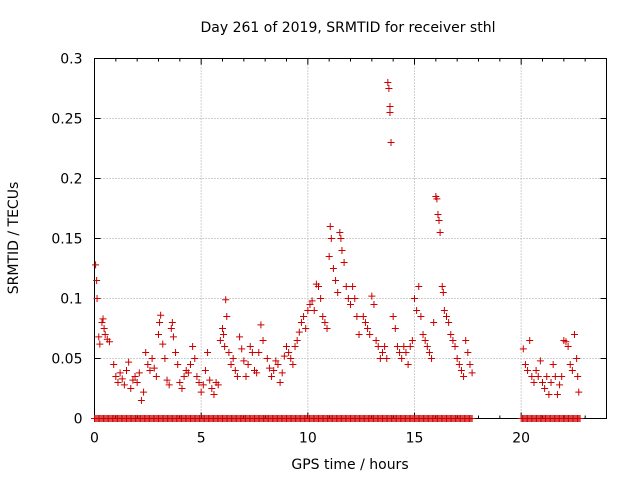 This screenshot has width=640, height=480. Describe the element at coordinates (66, 240) in the screenshot. I see `y-tick-label: 0.15` at that location.